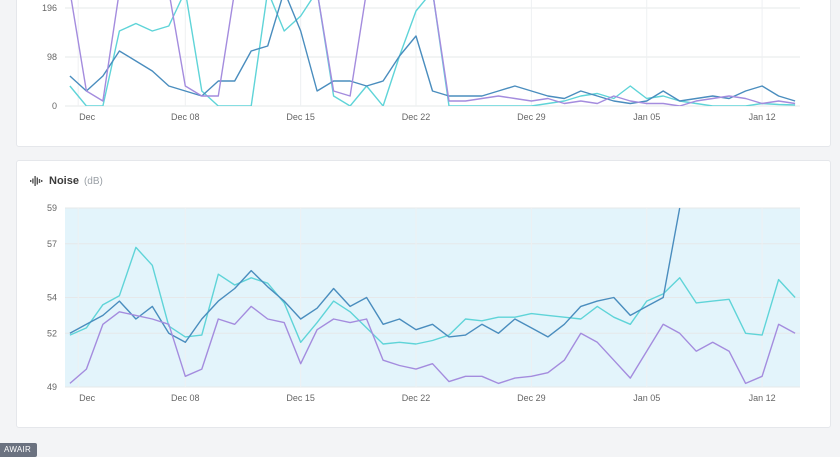 This screenshot has height=457, width=840. What do you see at coordinates (52, 208) in the screenshot?
I see `y-tick-label: 59` at bounding box center [52, 208].